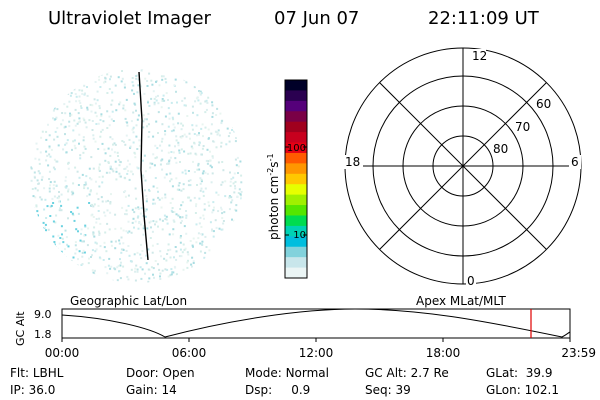 This screenshot has height=400, width=600. What do you see at coordinates (479, 56) in the screenshot?
I see `mlt-label-12: 12` at bounding box center [479, 56].